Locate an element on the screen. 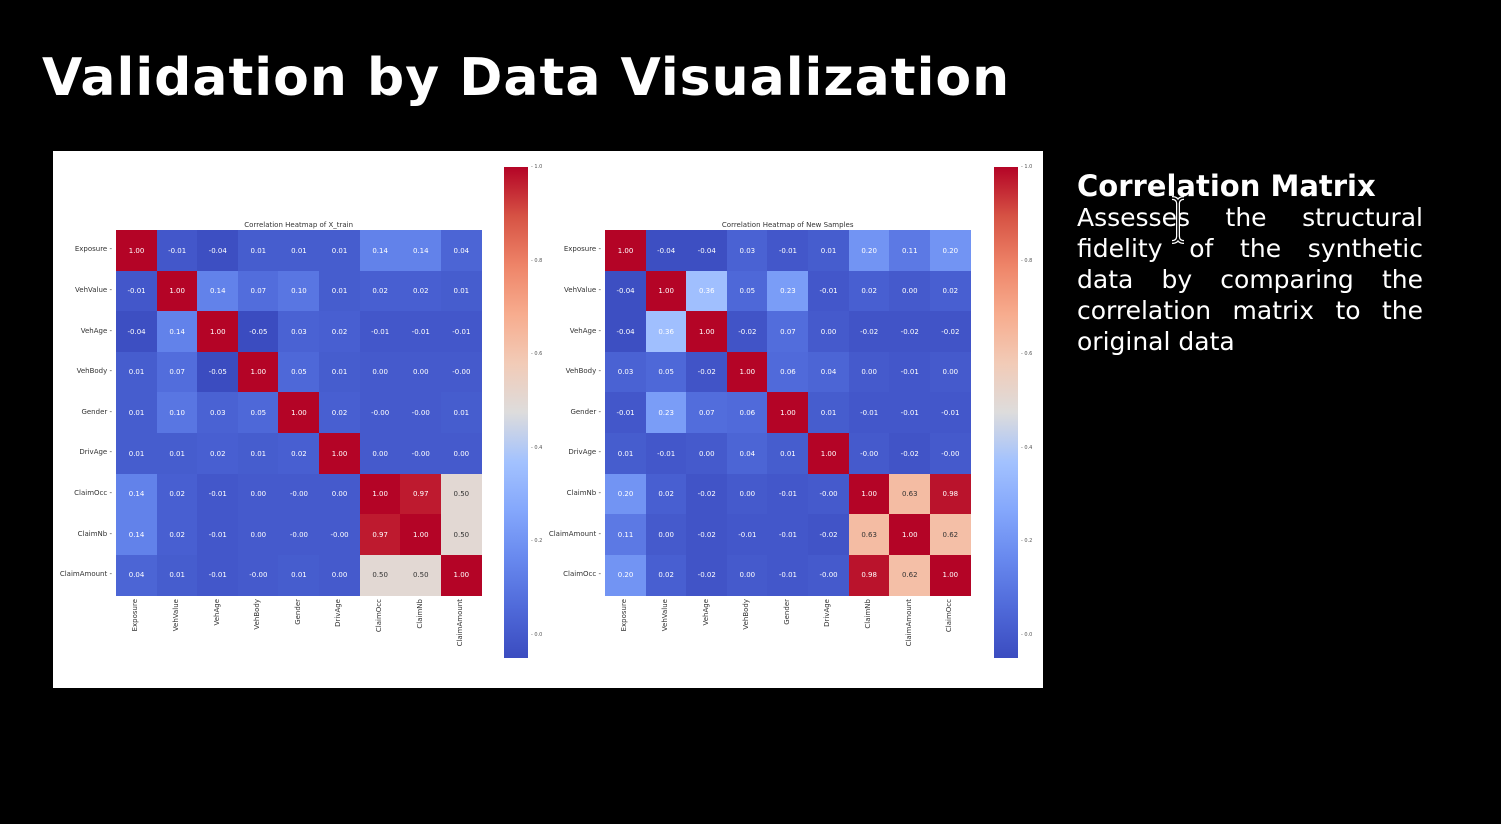  column-label: Gender is located at coordinates (786, 612).